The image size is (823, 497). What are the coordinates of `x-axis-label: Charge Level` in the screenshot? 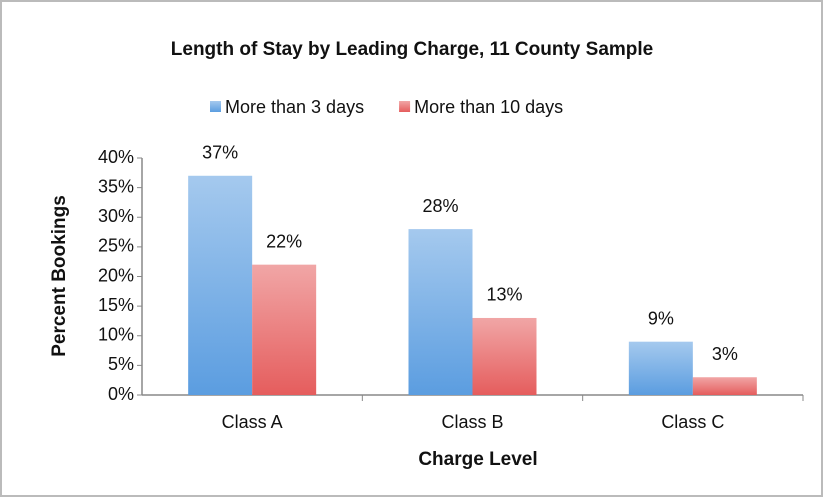 It's located at (477, 459).